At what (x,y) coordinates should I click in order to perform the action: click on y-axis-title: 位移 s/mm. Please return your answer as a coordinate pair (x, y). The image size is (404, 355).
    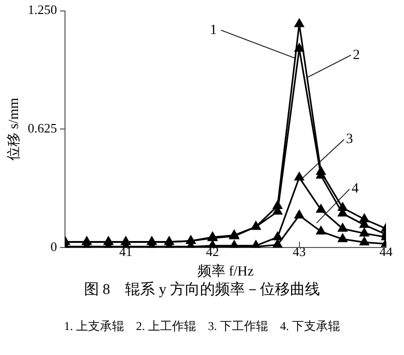
    Looking at the image, I should click on (14, 129).